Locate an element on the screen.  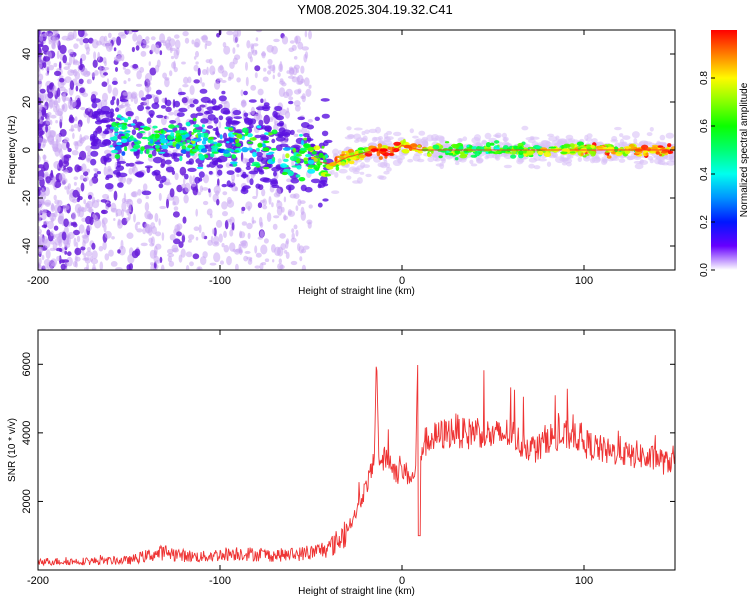
colorbar-tick-label: 0.2 is located at coordinates (704, 222).